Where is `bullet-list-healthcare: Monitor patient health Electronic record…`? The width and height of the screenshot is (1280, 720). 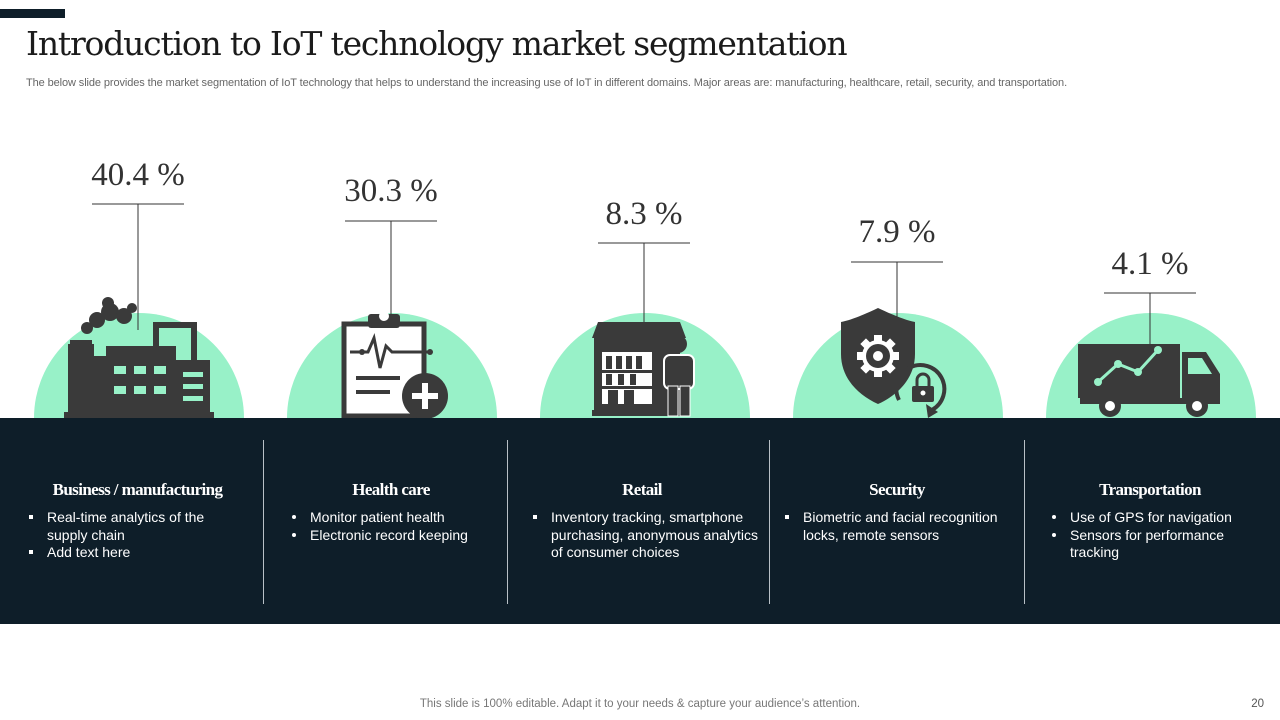
bullet-list-healthcare: Monitor patient health Electronic record… is located at coordinates (395, 526).